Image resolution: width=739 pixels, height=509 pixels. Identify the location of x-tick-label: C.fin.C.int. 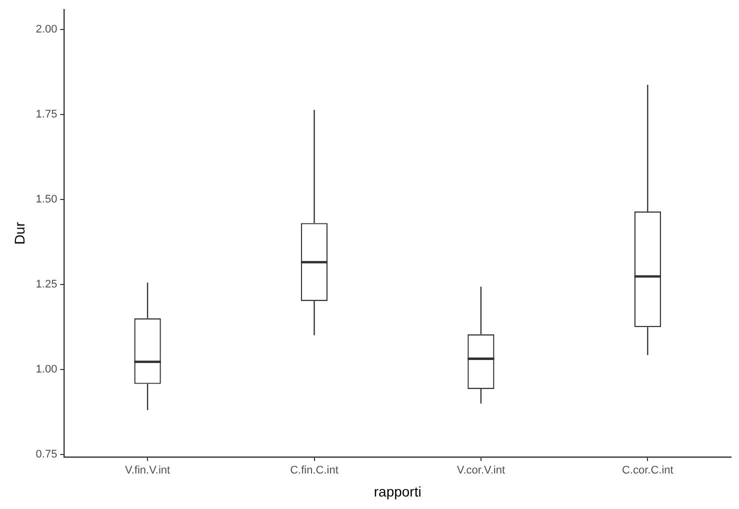
(314, 470).